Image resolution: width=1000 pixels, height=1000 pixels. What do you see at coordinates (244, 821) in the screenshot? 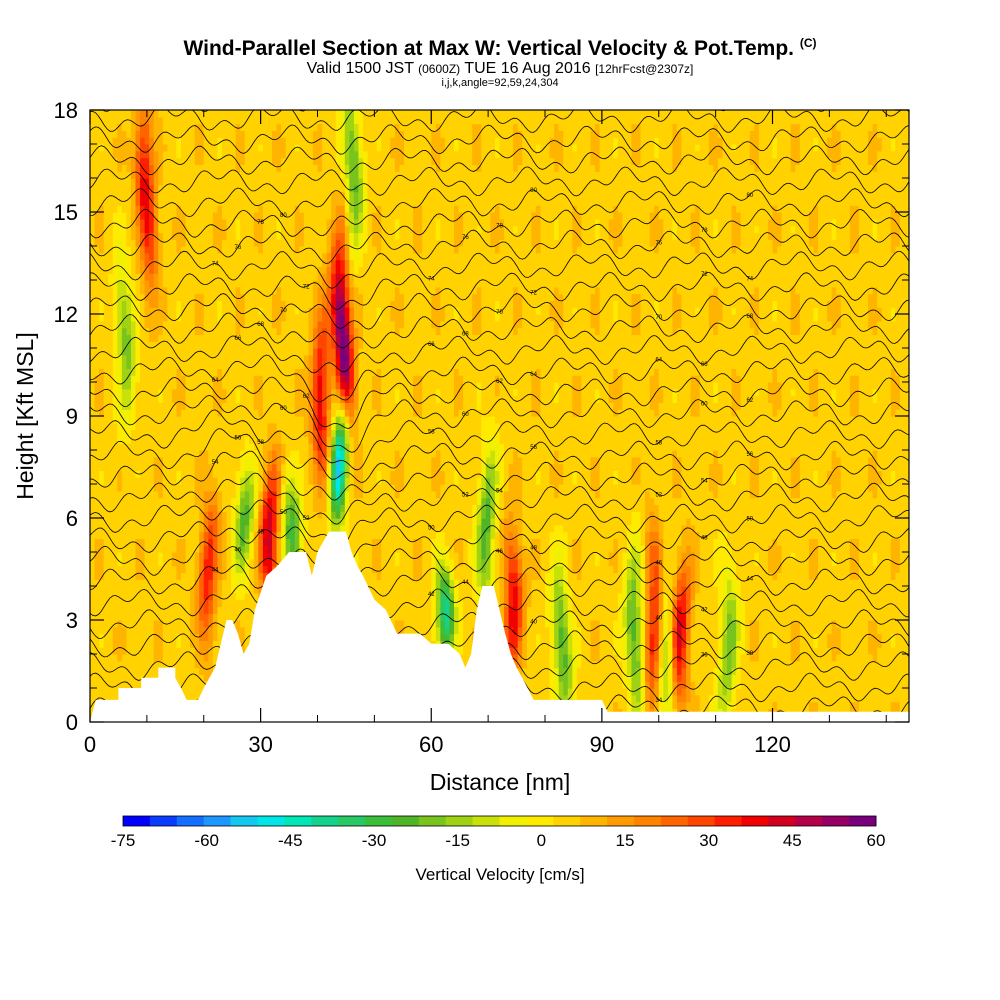
I see `colorbar-swatch` at bounding box center [244, 821].